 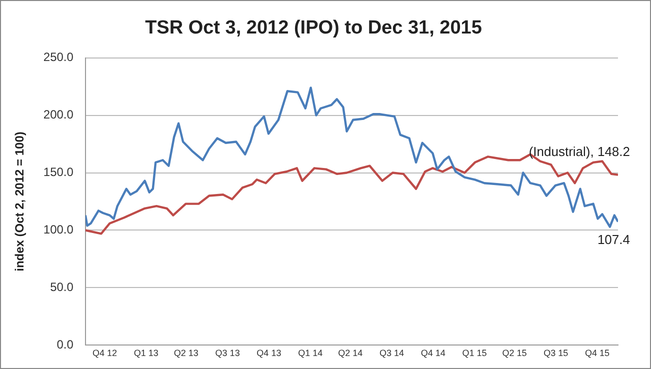 What do you see at coordinates (556, 353) in the screenshot?
I see `x-tick-label: Q3 15` at bounding box center [556, 353].